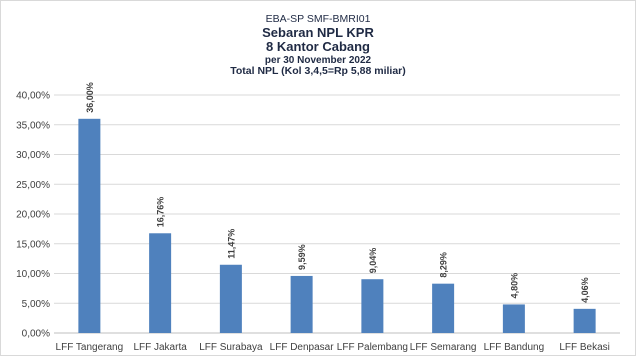 The image size is (636, 356). What do you see at coordinates (514, 347) in the screenshot?
I see `x-tick-label: LFF Bandung` at bounding box center [514, 347].